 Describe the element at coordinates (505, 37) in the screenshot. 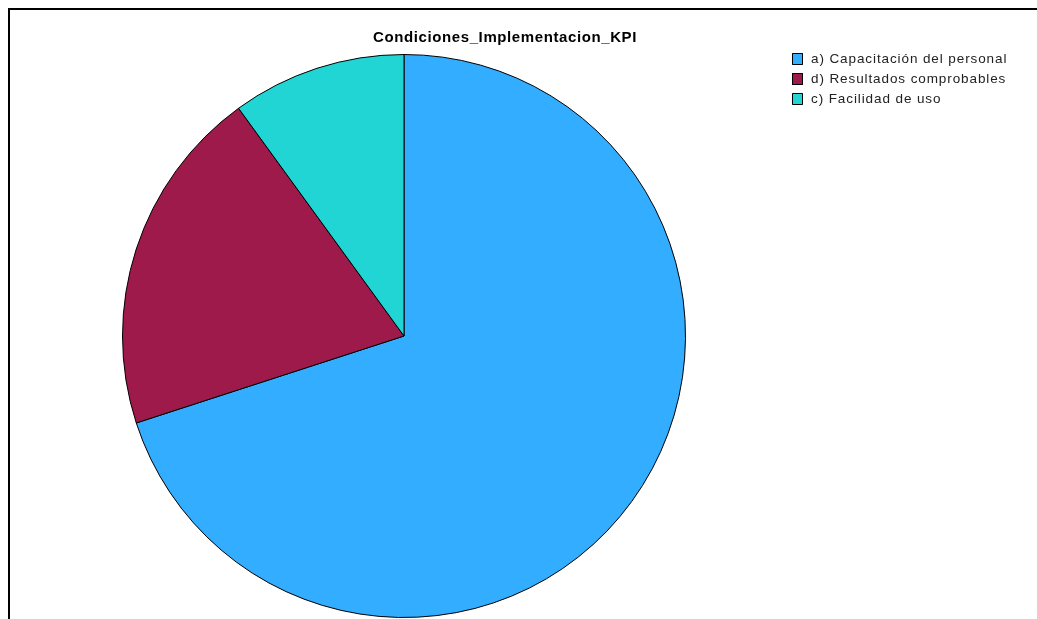

I see `chart-title: Condiciones_Implementacion_KPI` at that location.